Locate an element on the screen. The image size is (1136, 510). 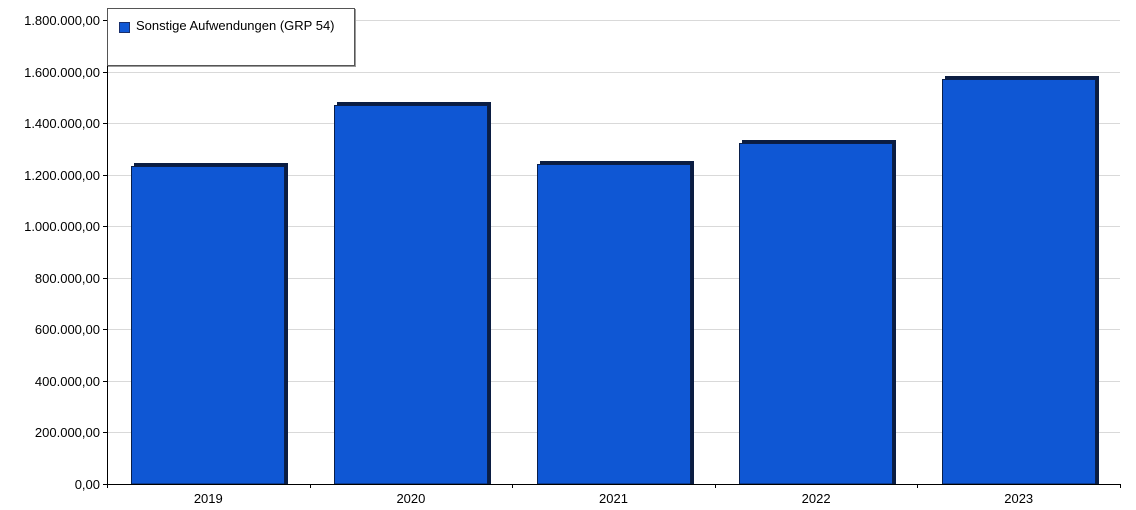
bar-2023 is located at coordinates (1019, 282).